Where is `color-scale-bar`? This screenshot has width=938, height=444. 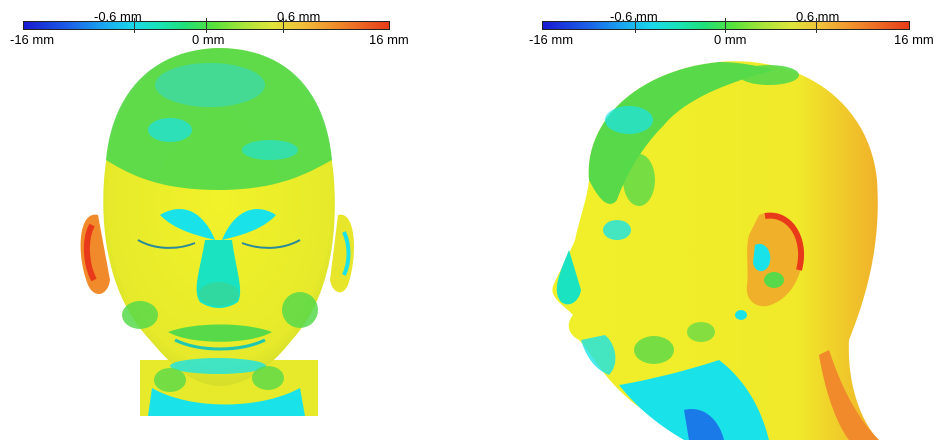
color-scale-bar is located at coordinates (726, 25).